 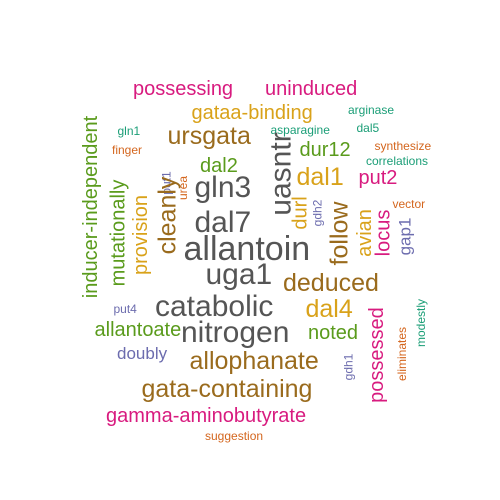 I want to click on word-dal5: dal5, so click(x=368, y=128).